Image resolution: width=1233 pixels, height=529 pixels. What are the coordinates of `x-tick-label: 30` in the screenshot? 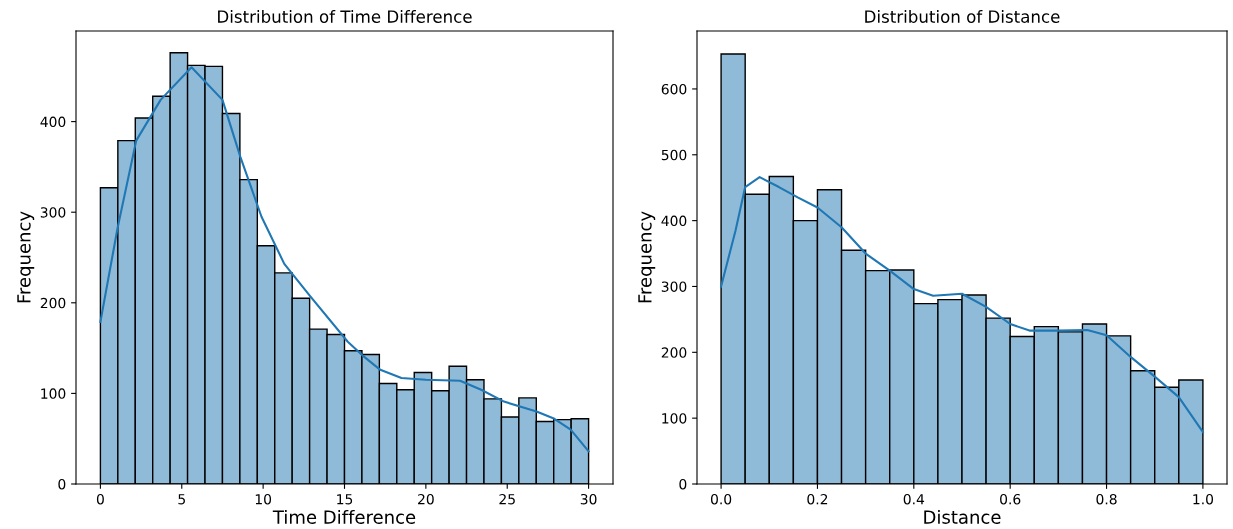 It's located at (588, 499).